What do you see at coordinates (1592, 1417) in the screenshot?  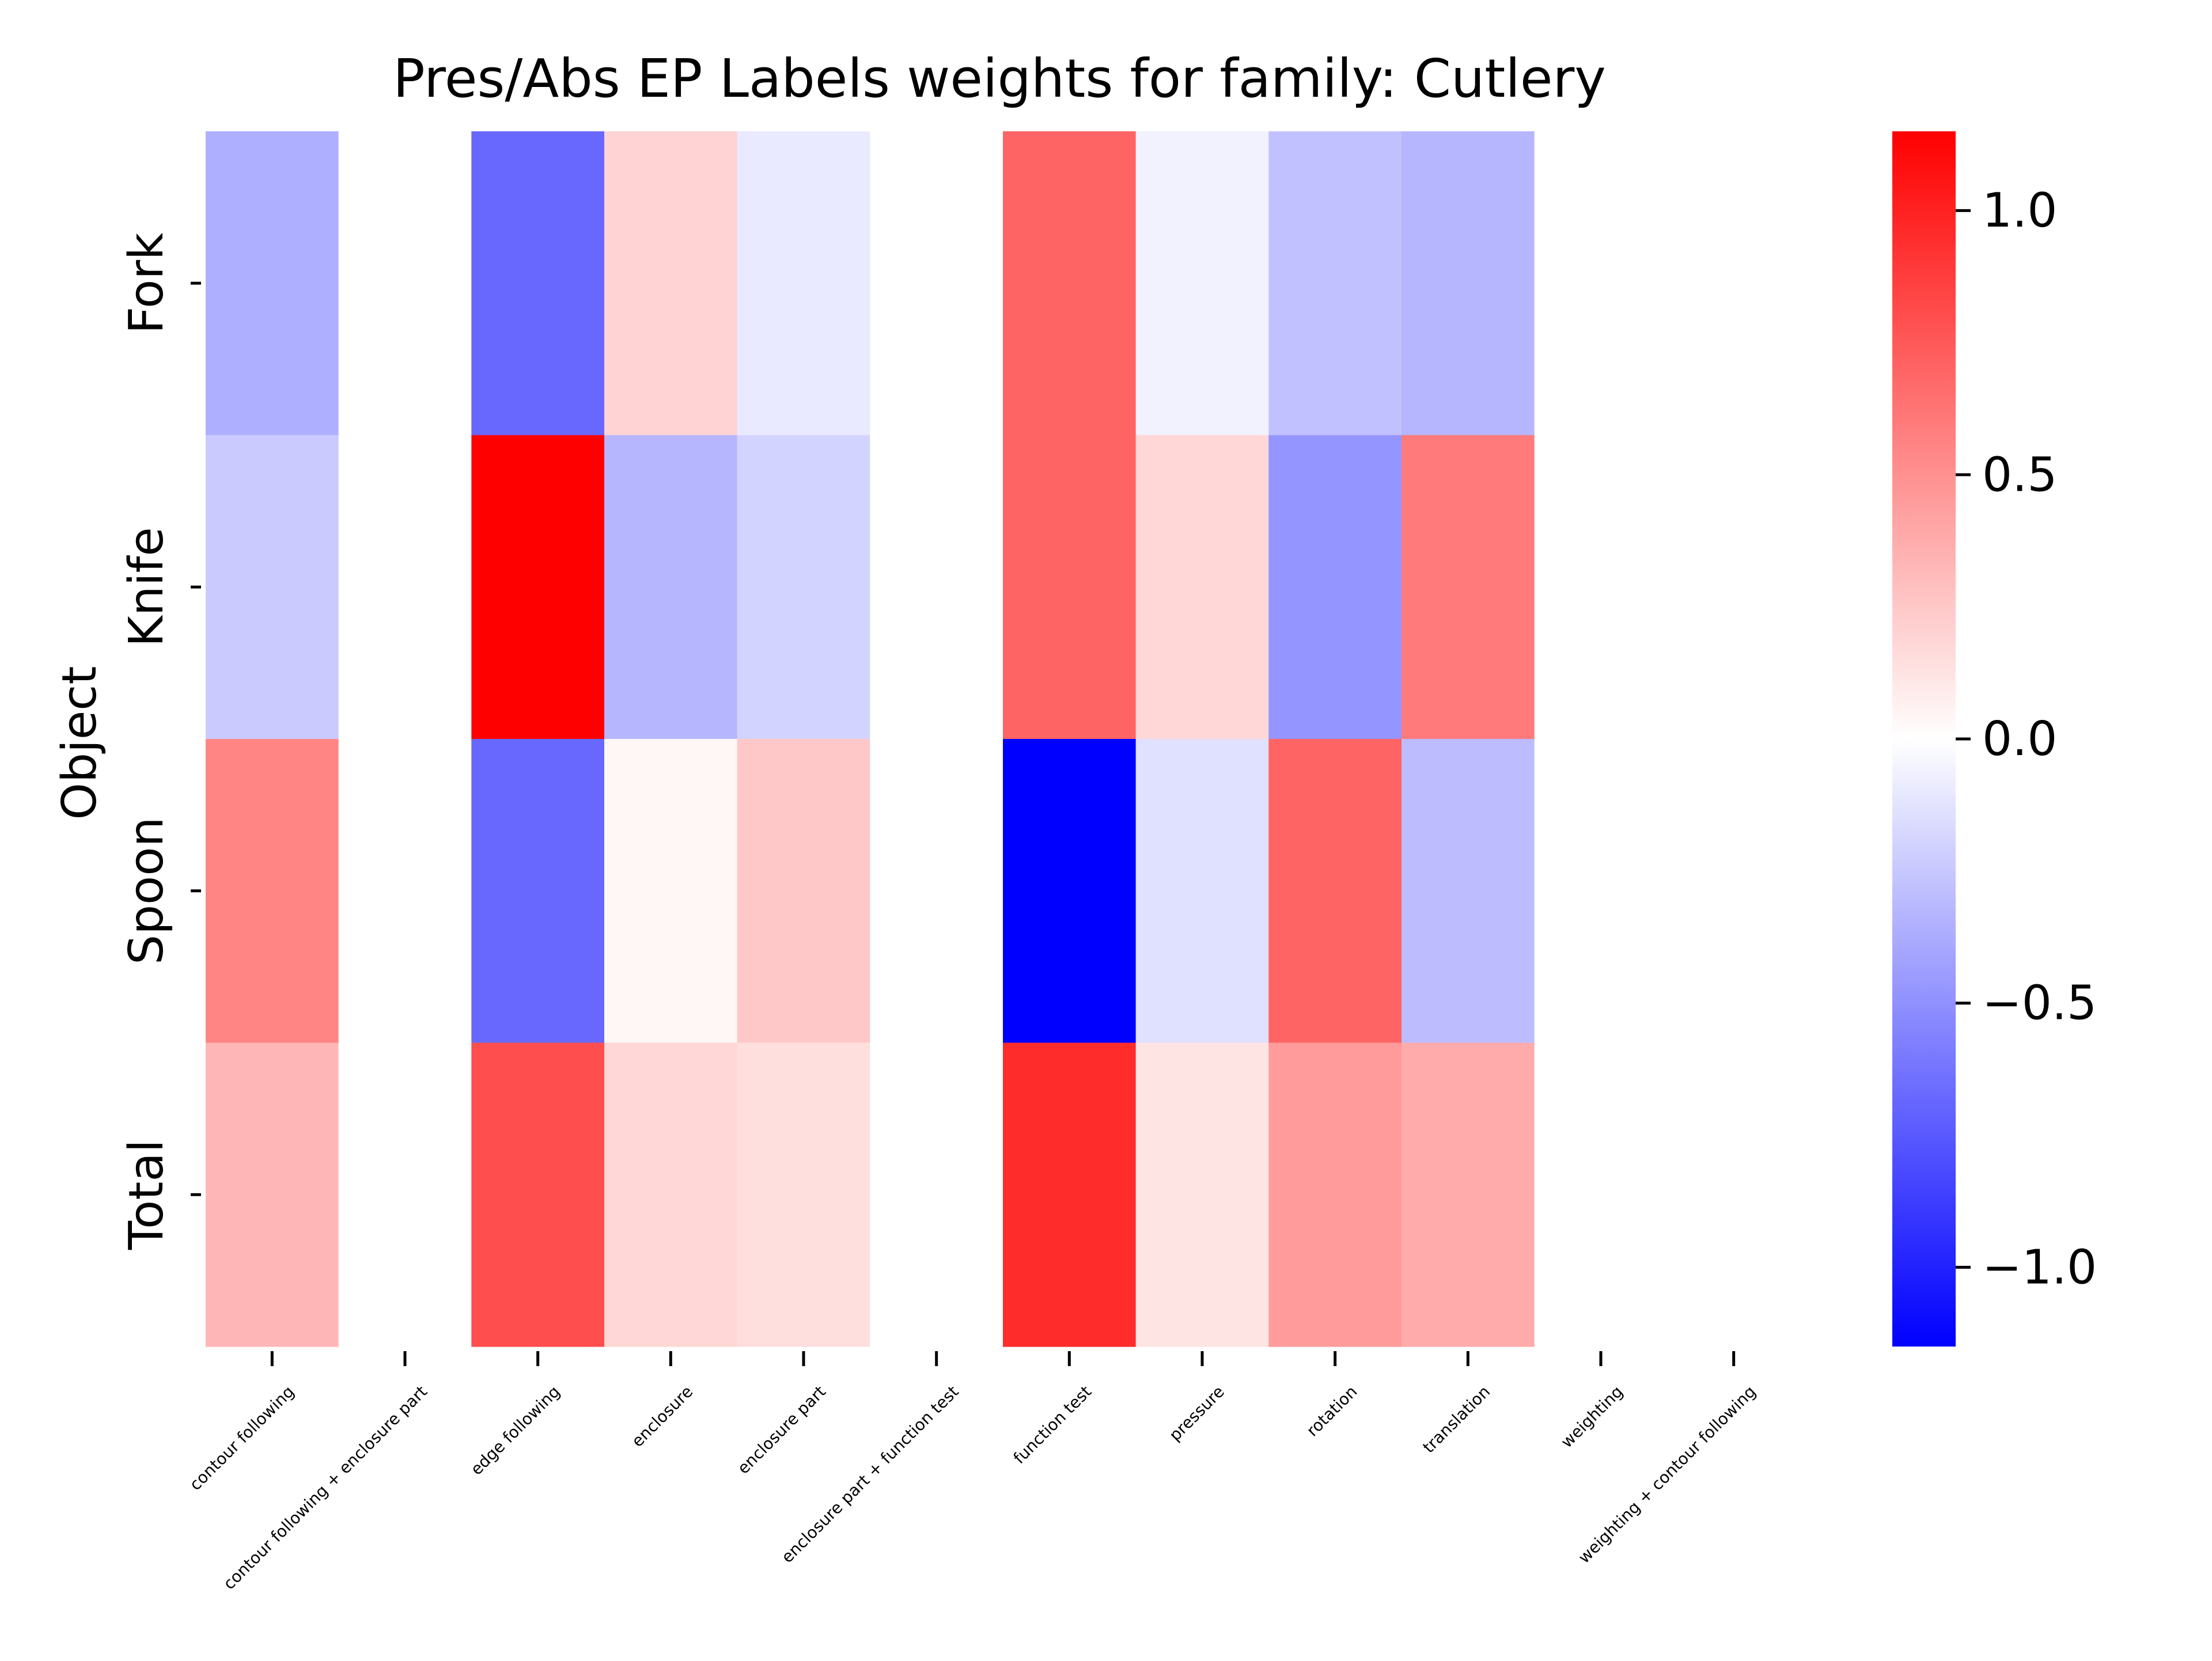 I see `x-tick-label: weighting` at bounding box center [1592, 1417].